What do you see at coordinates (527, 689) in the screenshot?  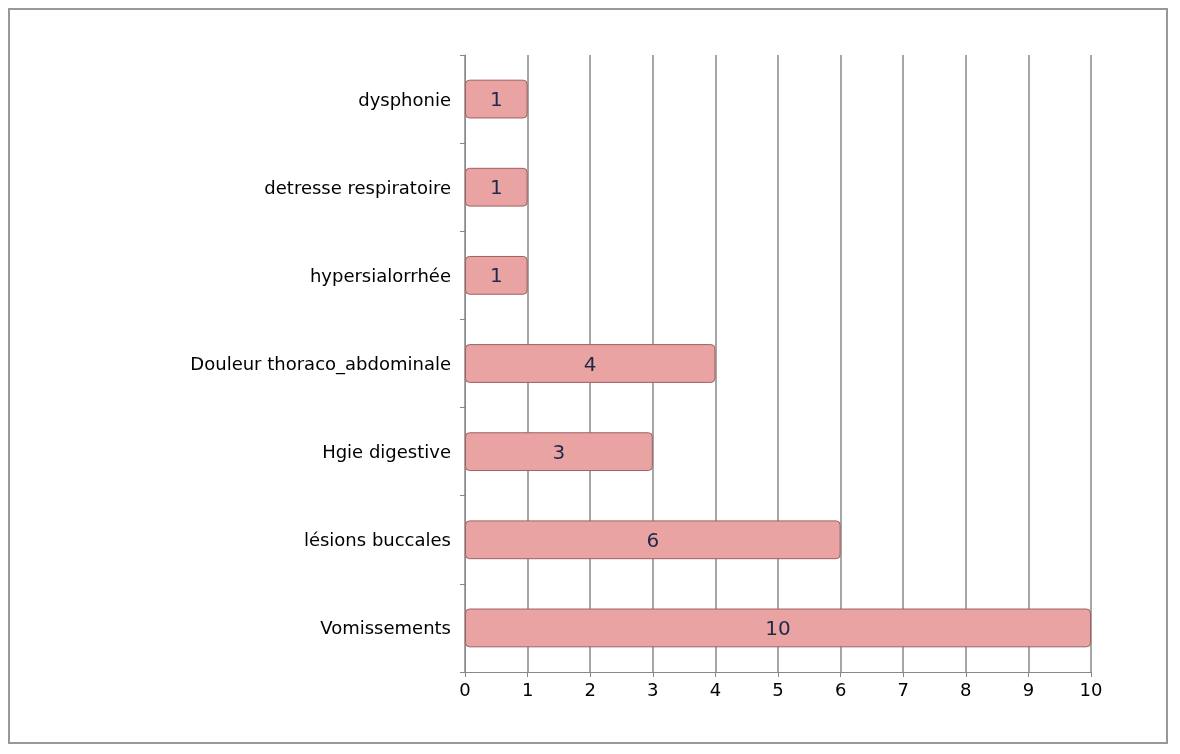 I see `x-tick-label: 1` at bounding box center [527, 689].